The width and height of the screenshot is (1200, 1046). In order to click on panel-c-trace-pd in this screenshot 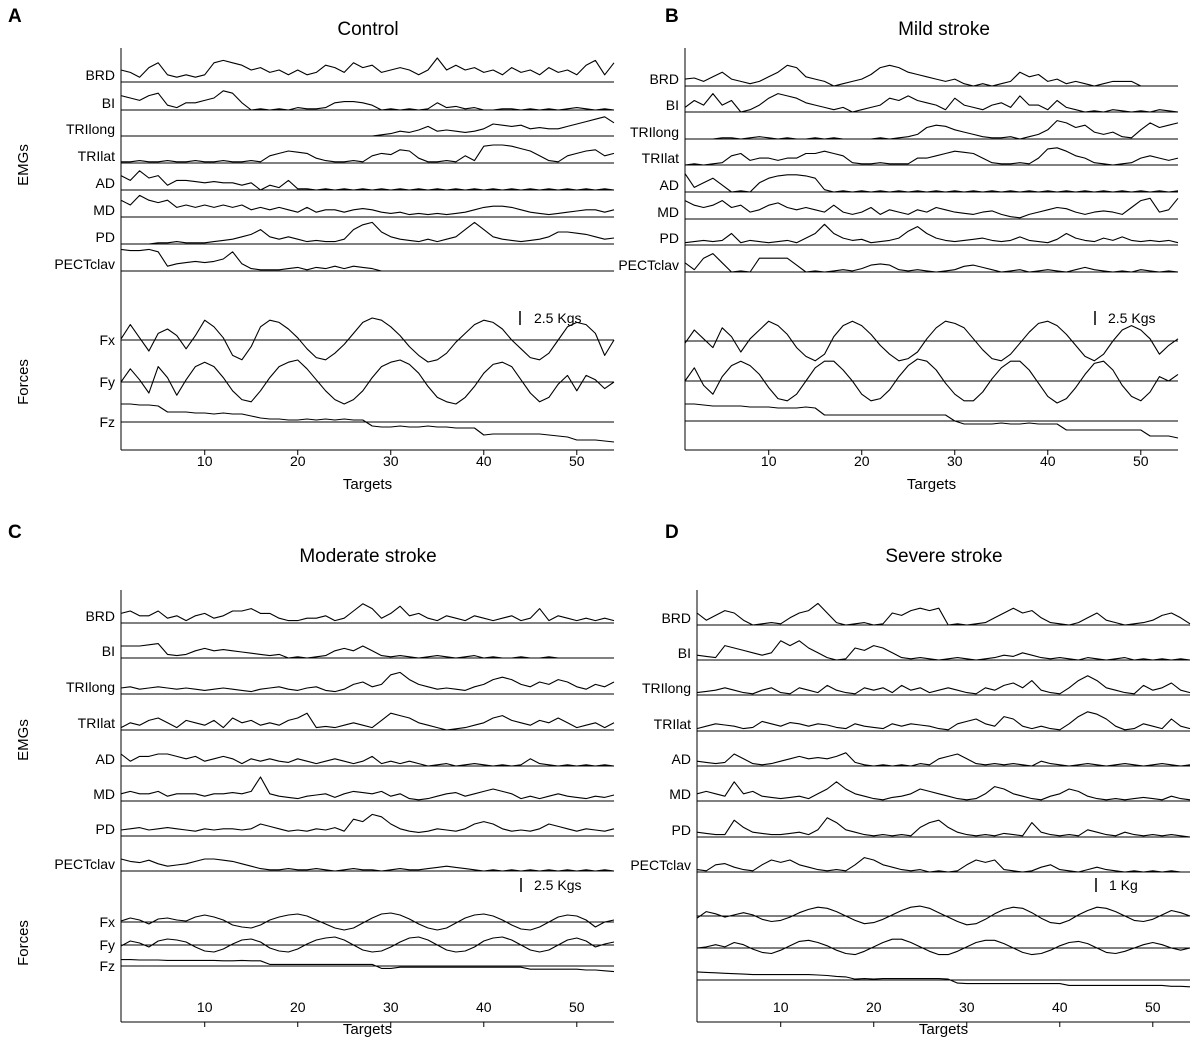, I will do `click(367, 823)`.